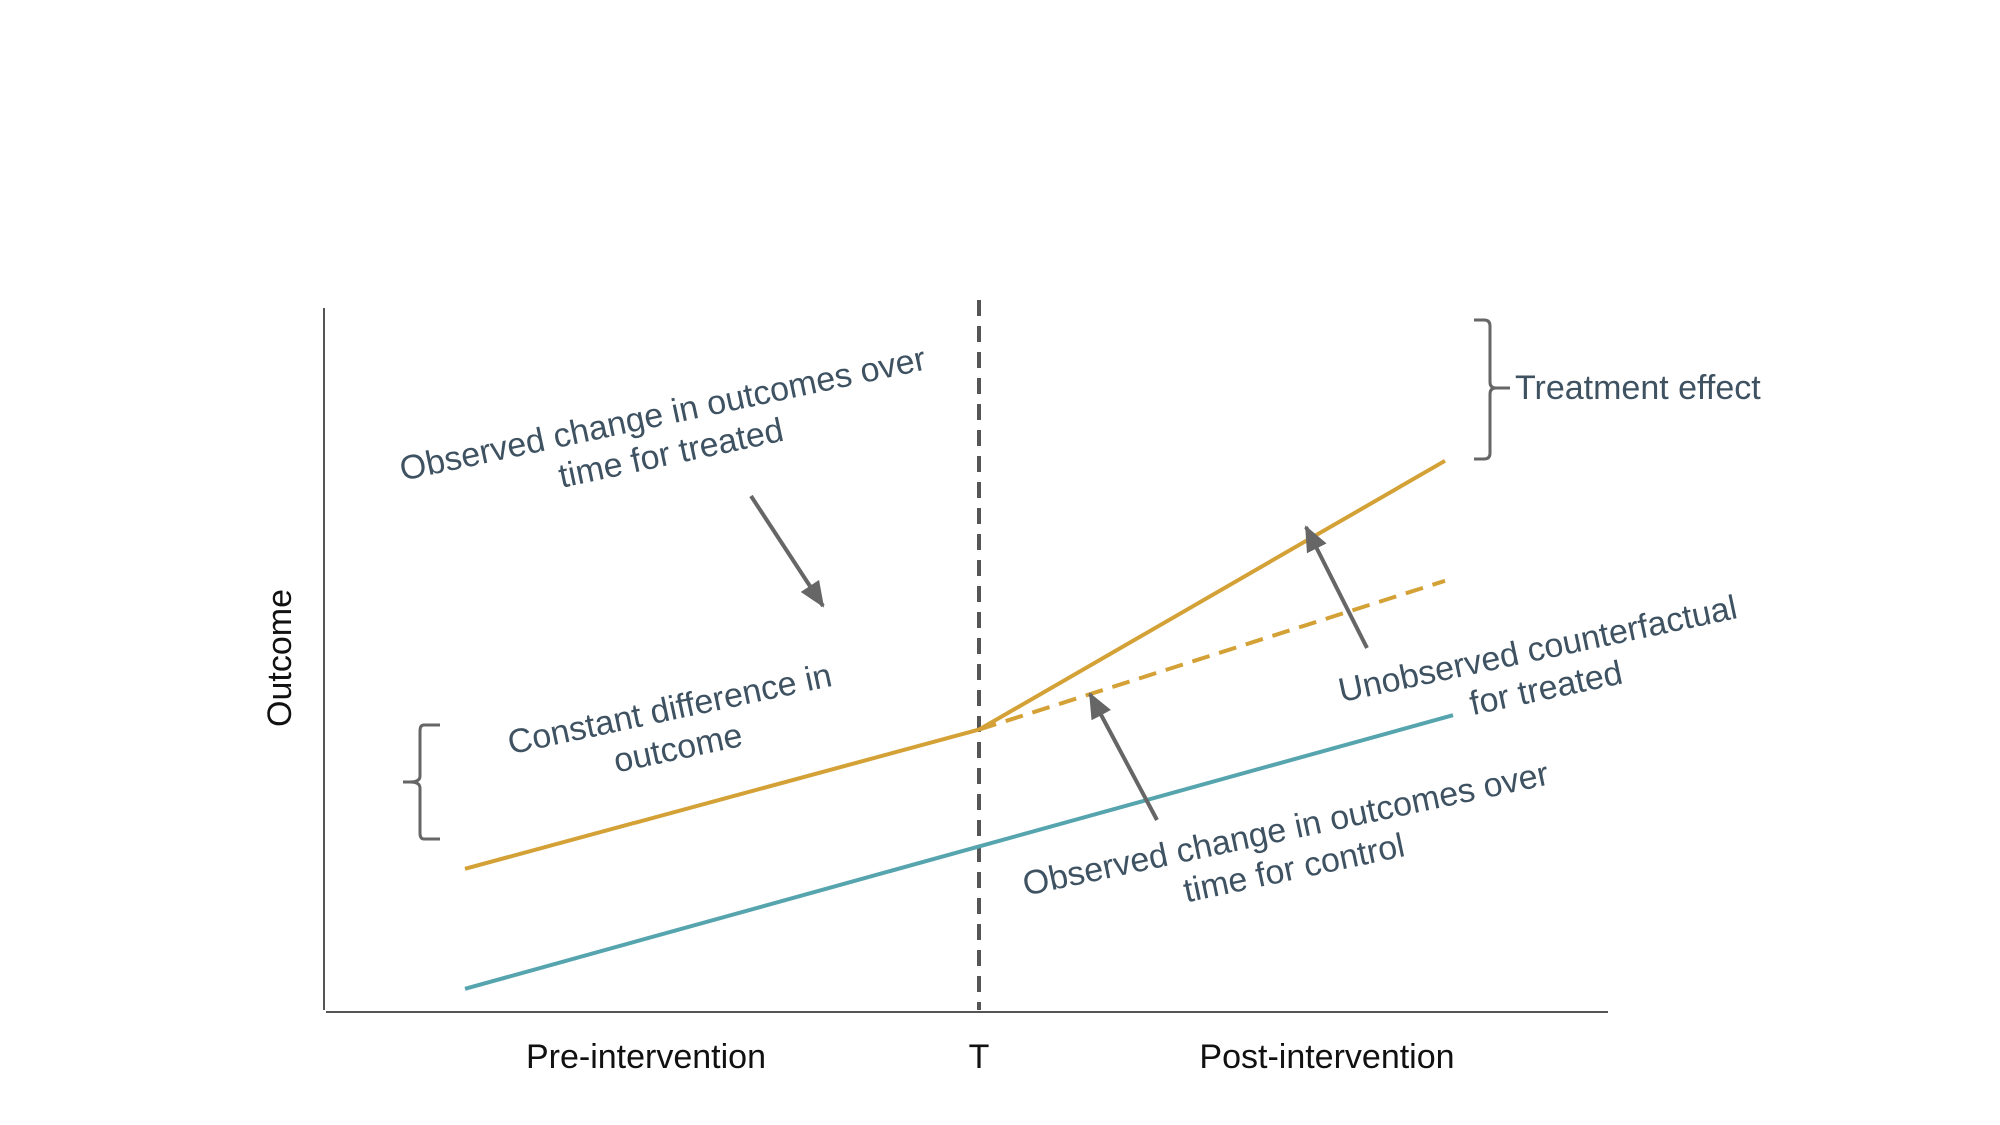  What do you see at coordinates (280, 658) in the screenshot?
I see `y-axis-label: Outcome` at bounding box center [280, 658].